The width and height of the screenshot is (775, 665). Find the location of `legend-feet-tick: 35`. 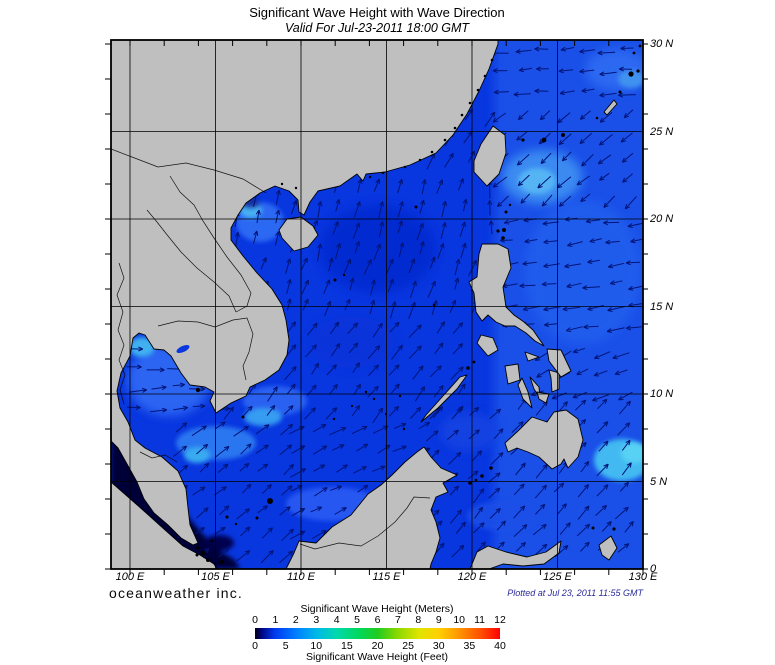

legend-feet-tick: 35 is located at coordinates (469, 646).